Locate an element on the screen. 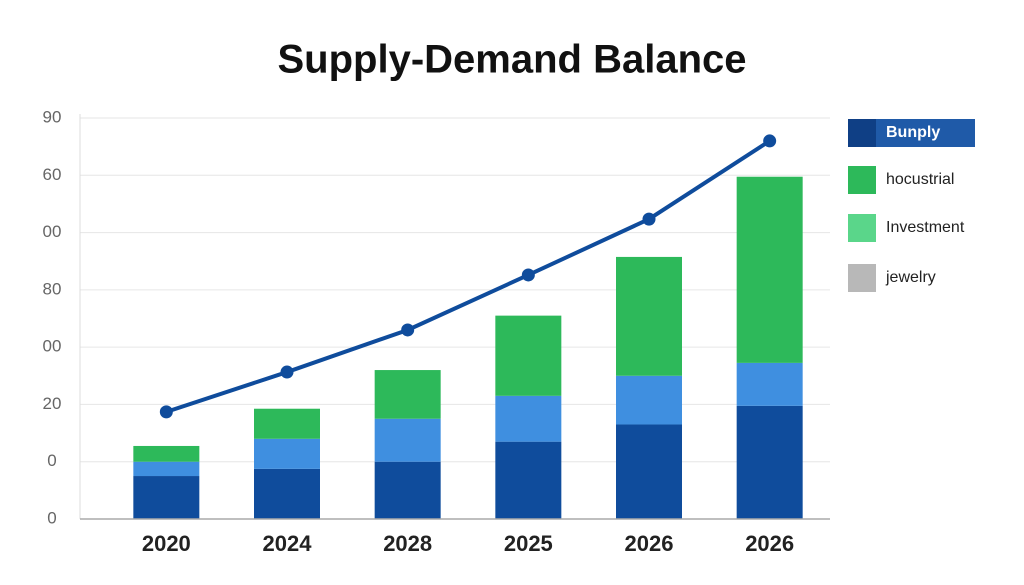 The image size is (1024, 585). chart-title: Supply-Demand Balance is located at coordinates (511, 60).